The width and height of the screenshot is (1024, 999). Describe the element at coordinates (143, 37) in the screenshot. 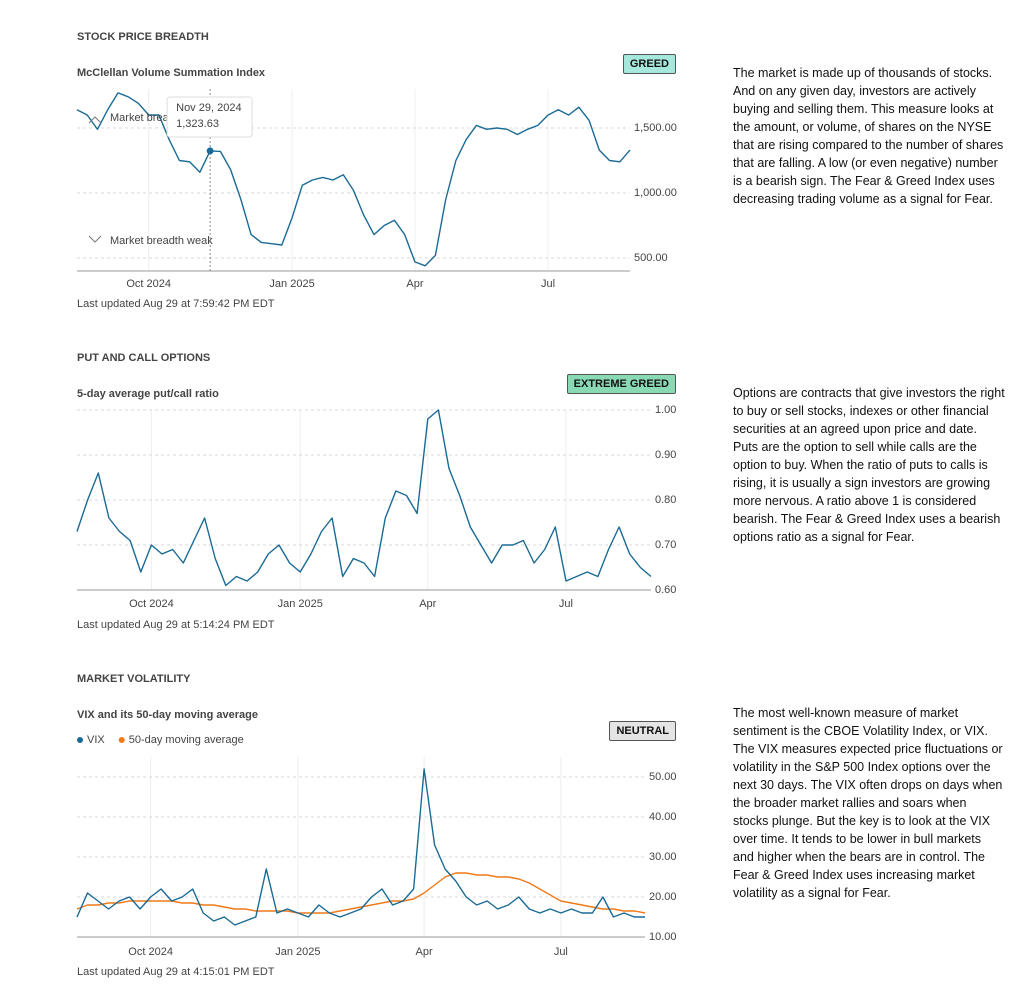

I see `section-title: STOCK PRICE BREADTH` at that location.